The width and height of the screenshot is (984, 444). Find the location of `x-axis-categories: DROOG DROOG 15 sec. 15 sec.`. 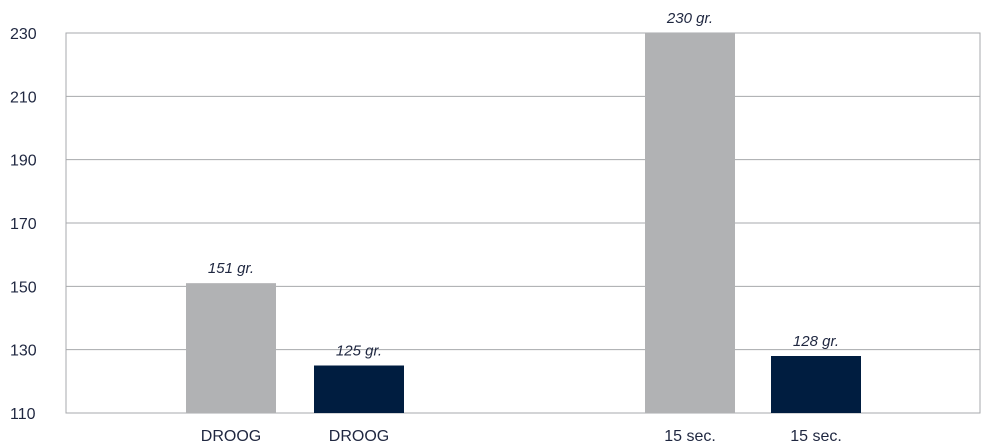

x-axis-categories: DROOG DROOG 15 sec. 15 sec. is located at coordinates (521, 436).